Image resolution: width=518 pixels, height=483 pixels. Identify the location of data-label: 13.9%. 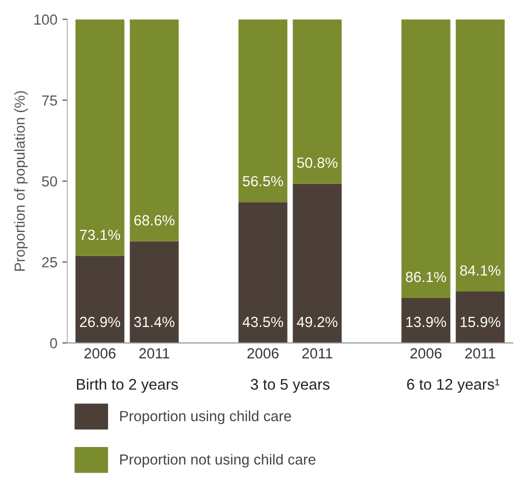
(426, 322).